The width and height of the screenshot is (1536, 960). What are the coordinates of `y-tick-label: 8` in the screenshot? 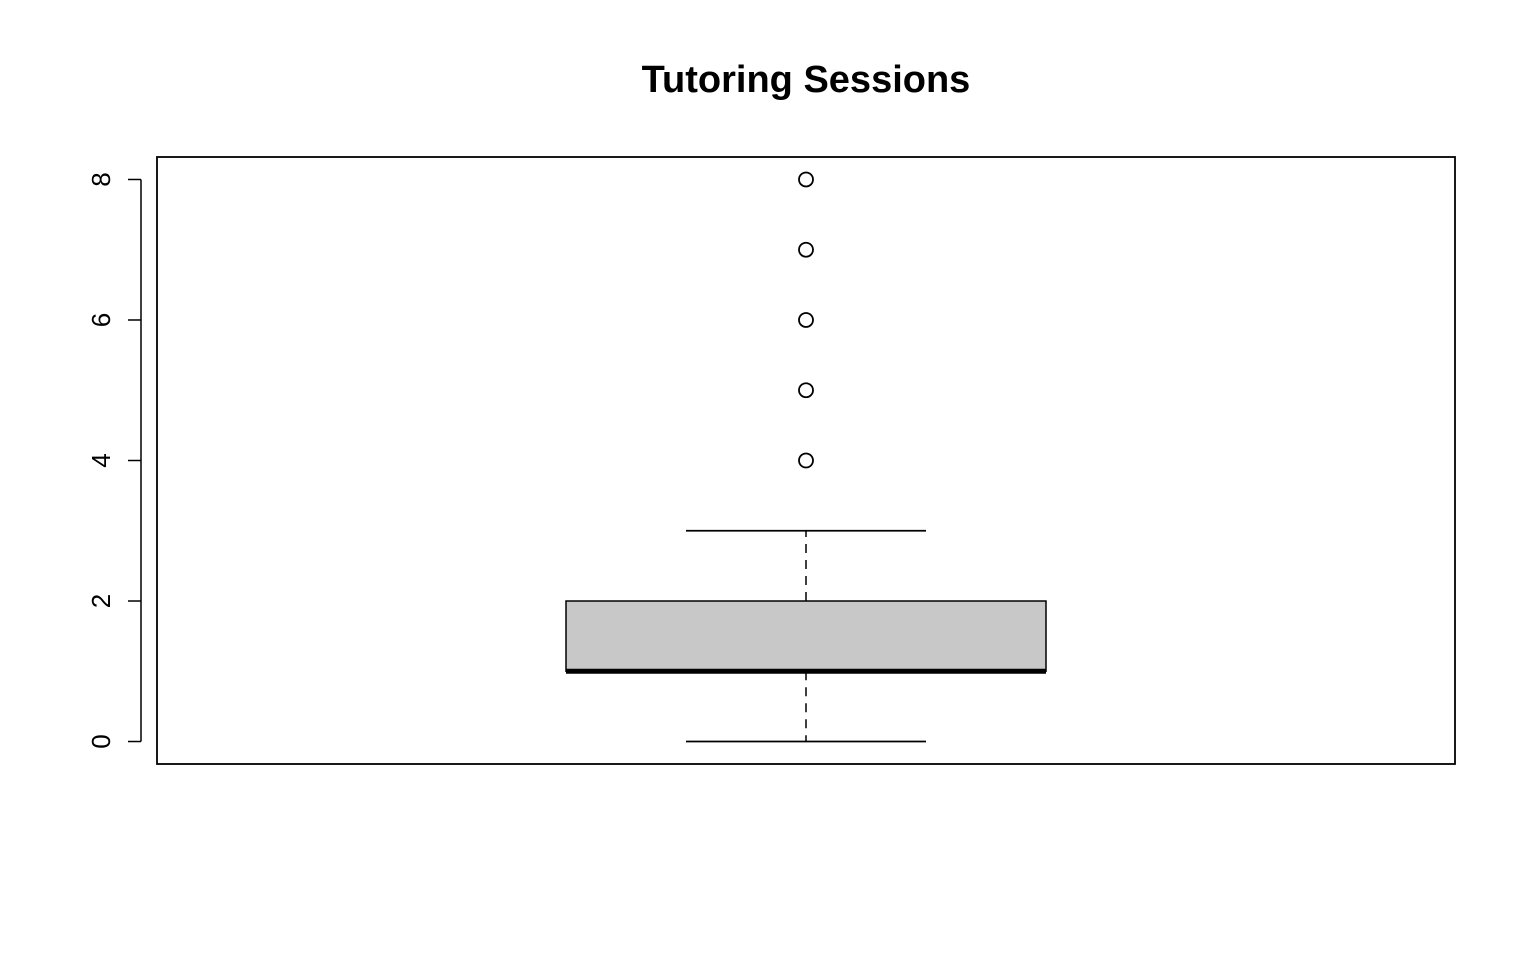 It's located at (101, 179).